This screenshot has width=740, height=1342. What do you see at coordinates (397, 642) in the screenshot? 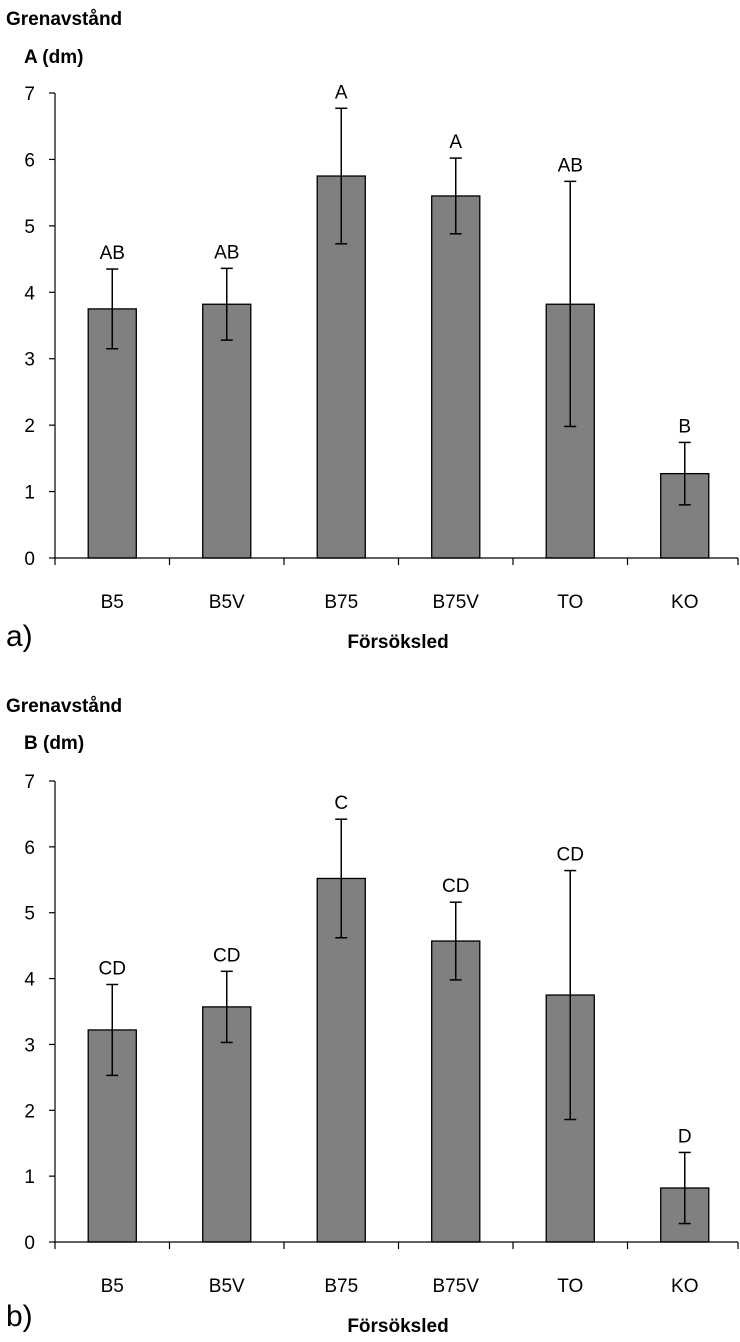
I see `chart-a-xlabel: Försöksled` at bounding box center [397, 642].